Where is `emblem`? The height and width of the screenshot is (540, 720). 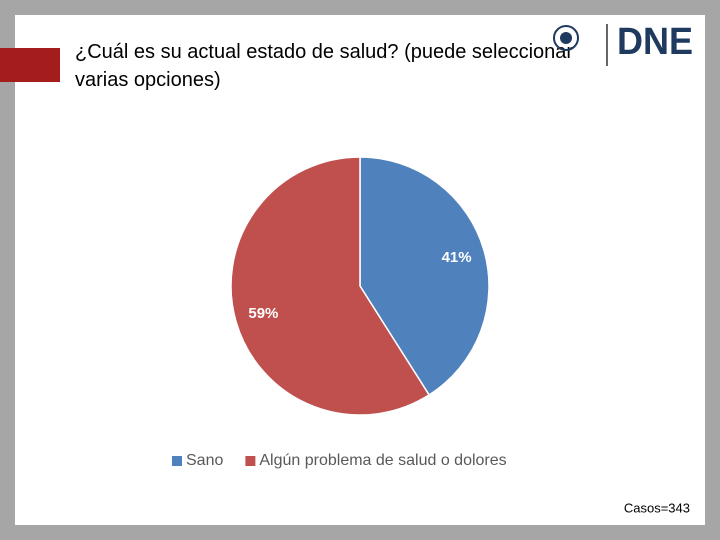 emblem is located at coordinates (566, 38).